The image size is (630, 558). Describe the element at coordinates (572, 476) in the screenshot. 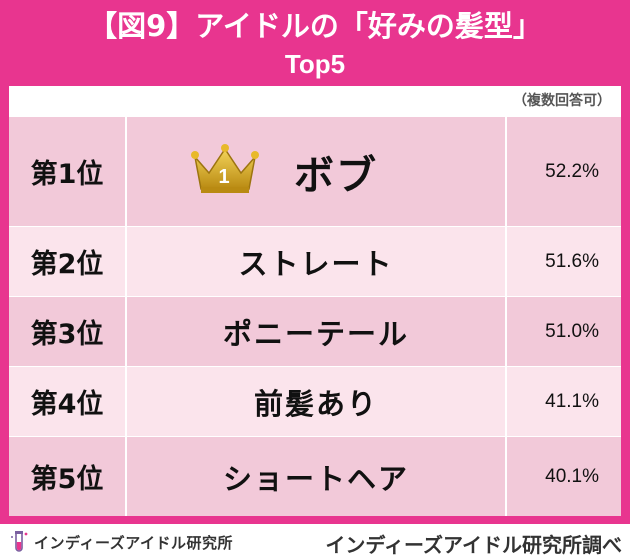

I see `percentage-value: 40.1%` at that location.